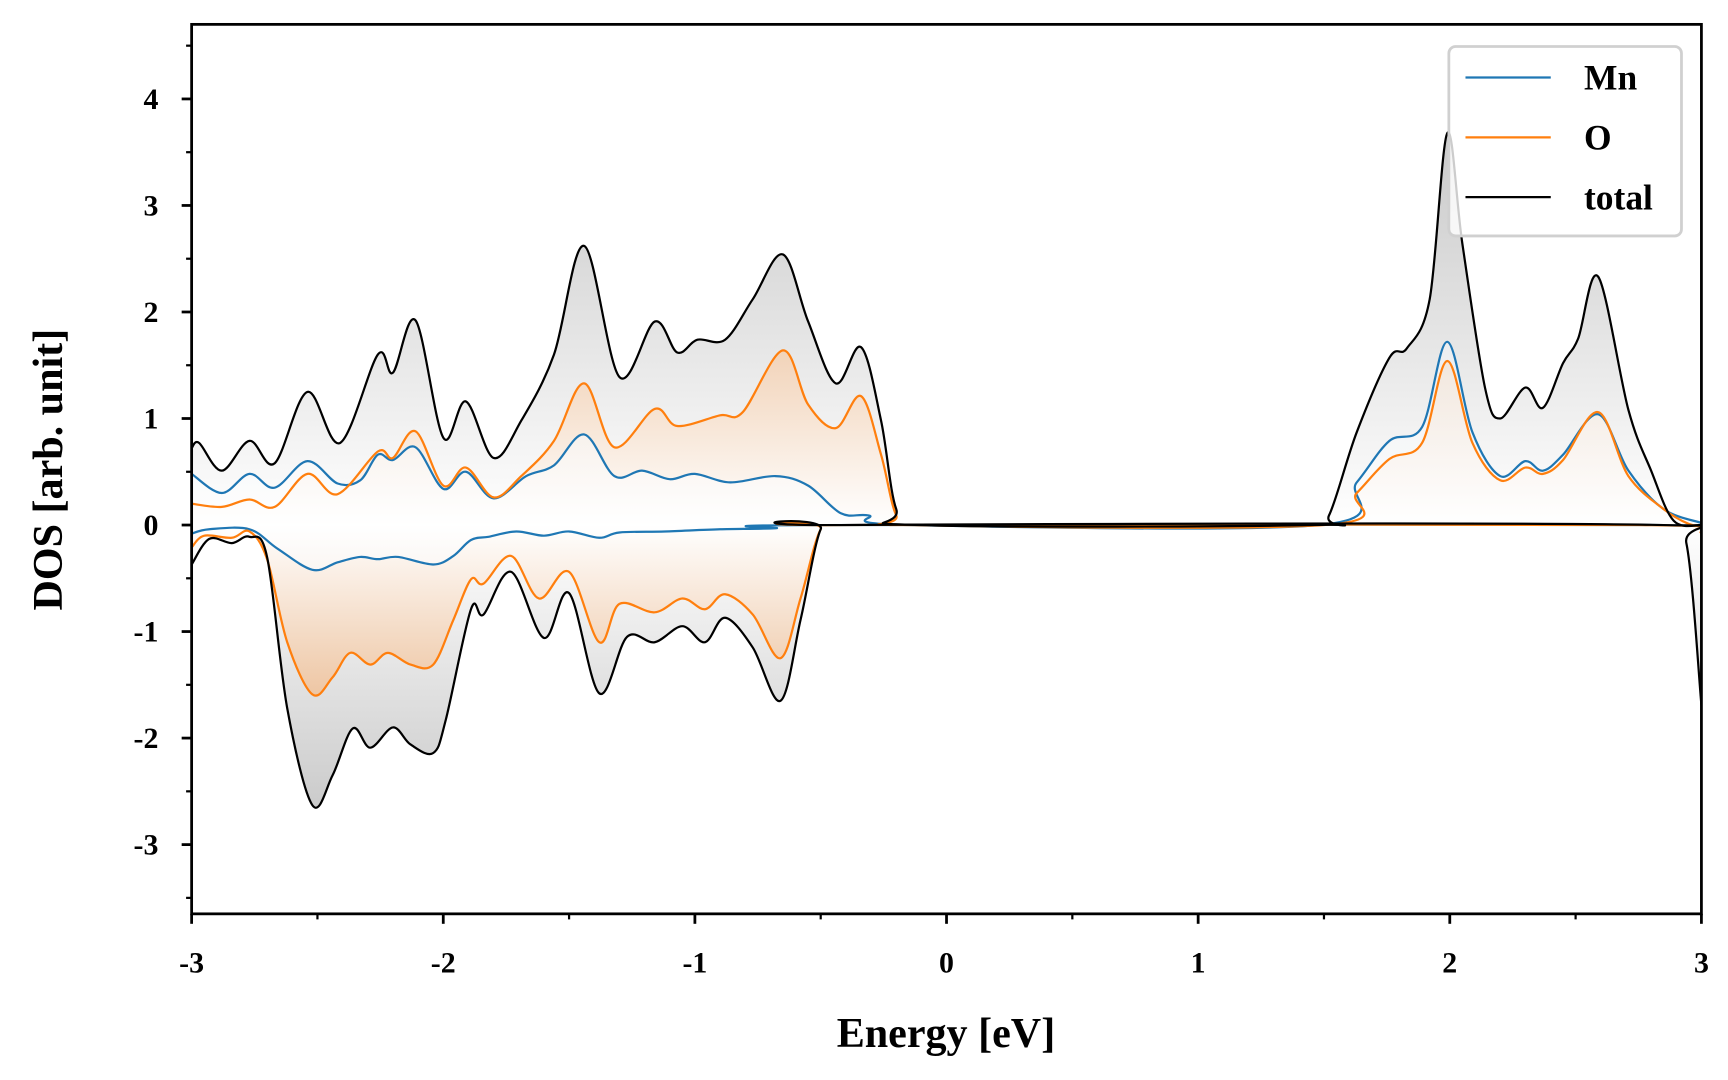 This screenshot has height=1080, width=1728. Describe the element at coordinates (162, 471) in the screenshot. I see `y-axis: -3 -2 -1 0 1 2 3 4` at that location.